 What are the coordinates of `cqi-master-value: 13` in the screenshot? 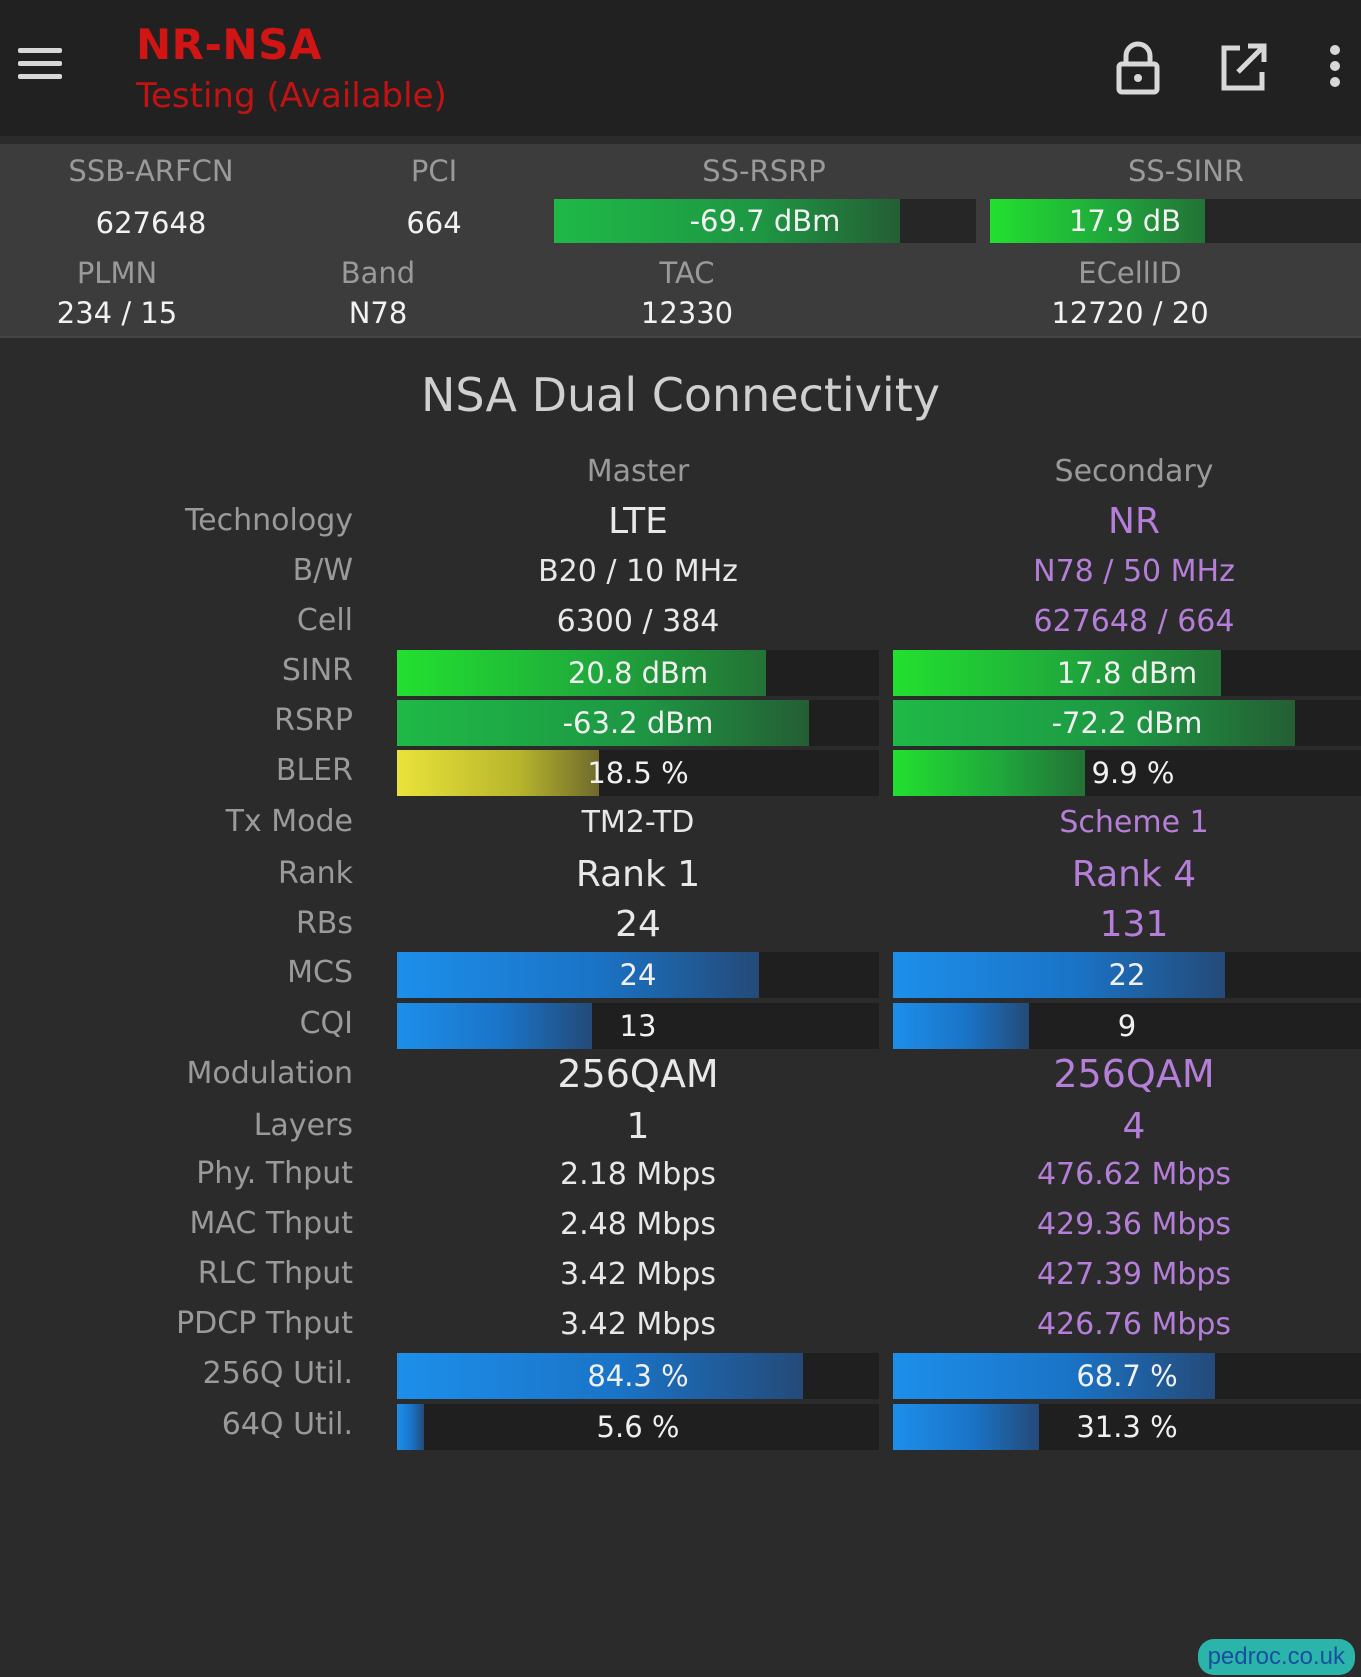 It's located at (638, 1026).